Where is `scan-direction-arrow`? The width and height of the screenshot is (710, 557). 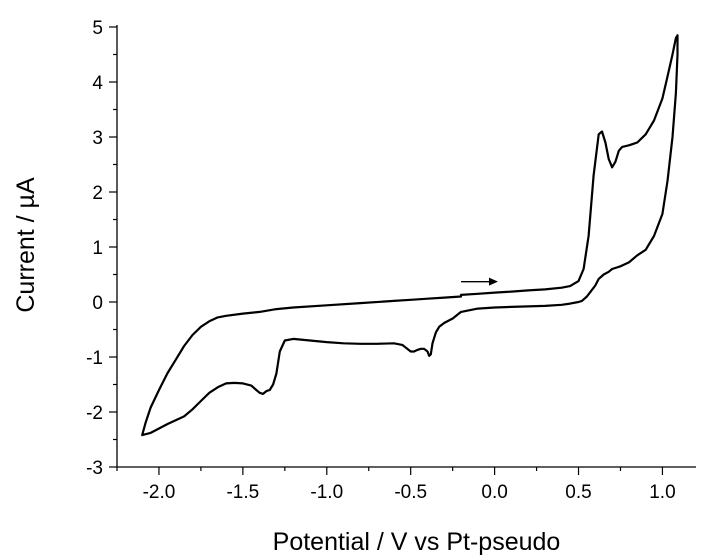
scan-direction-arrow is located at coordinates (479, 281).